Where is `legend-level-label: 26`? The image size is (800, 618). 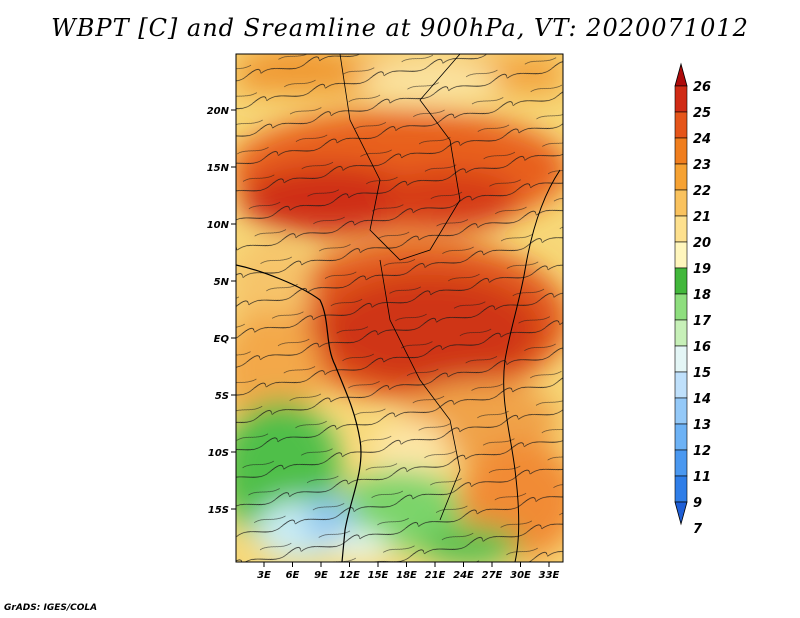 legend-level-label: 26 is located at coordinates (702, 87).